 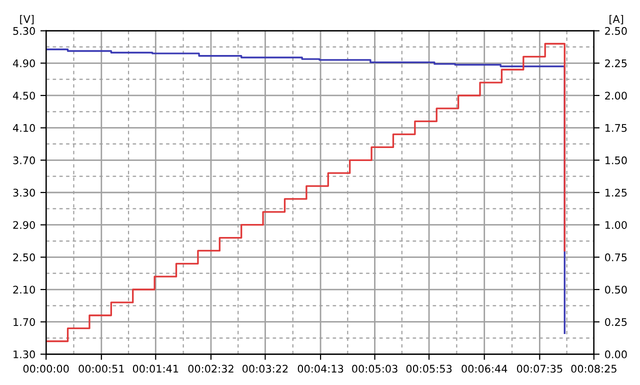 What do you see at coordinates (24, 354) in the screenshot?
I see `y-tick-label: 1.30` at bounding box center [24, 354].